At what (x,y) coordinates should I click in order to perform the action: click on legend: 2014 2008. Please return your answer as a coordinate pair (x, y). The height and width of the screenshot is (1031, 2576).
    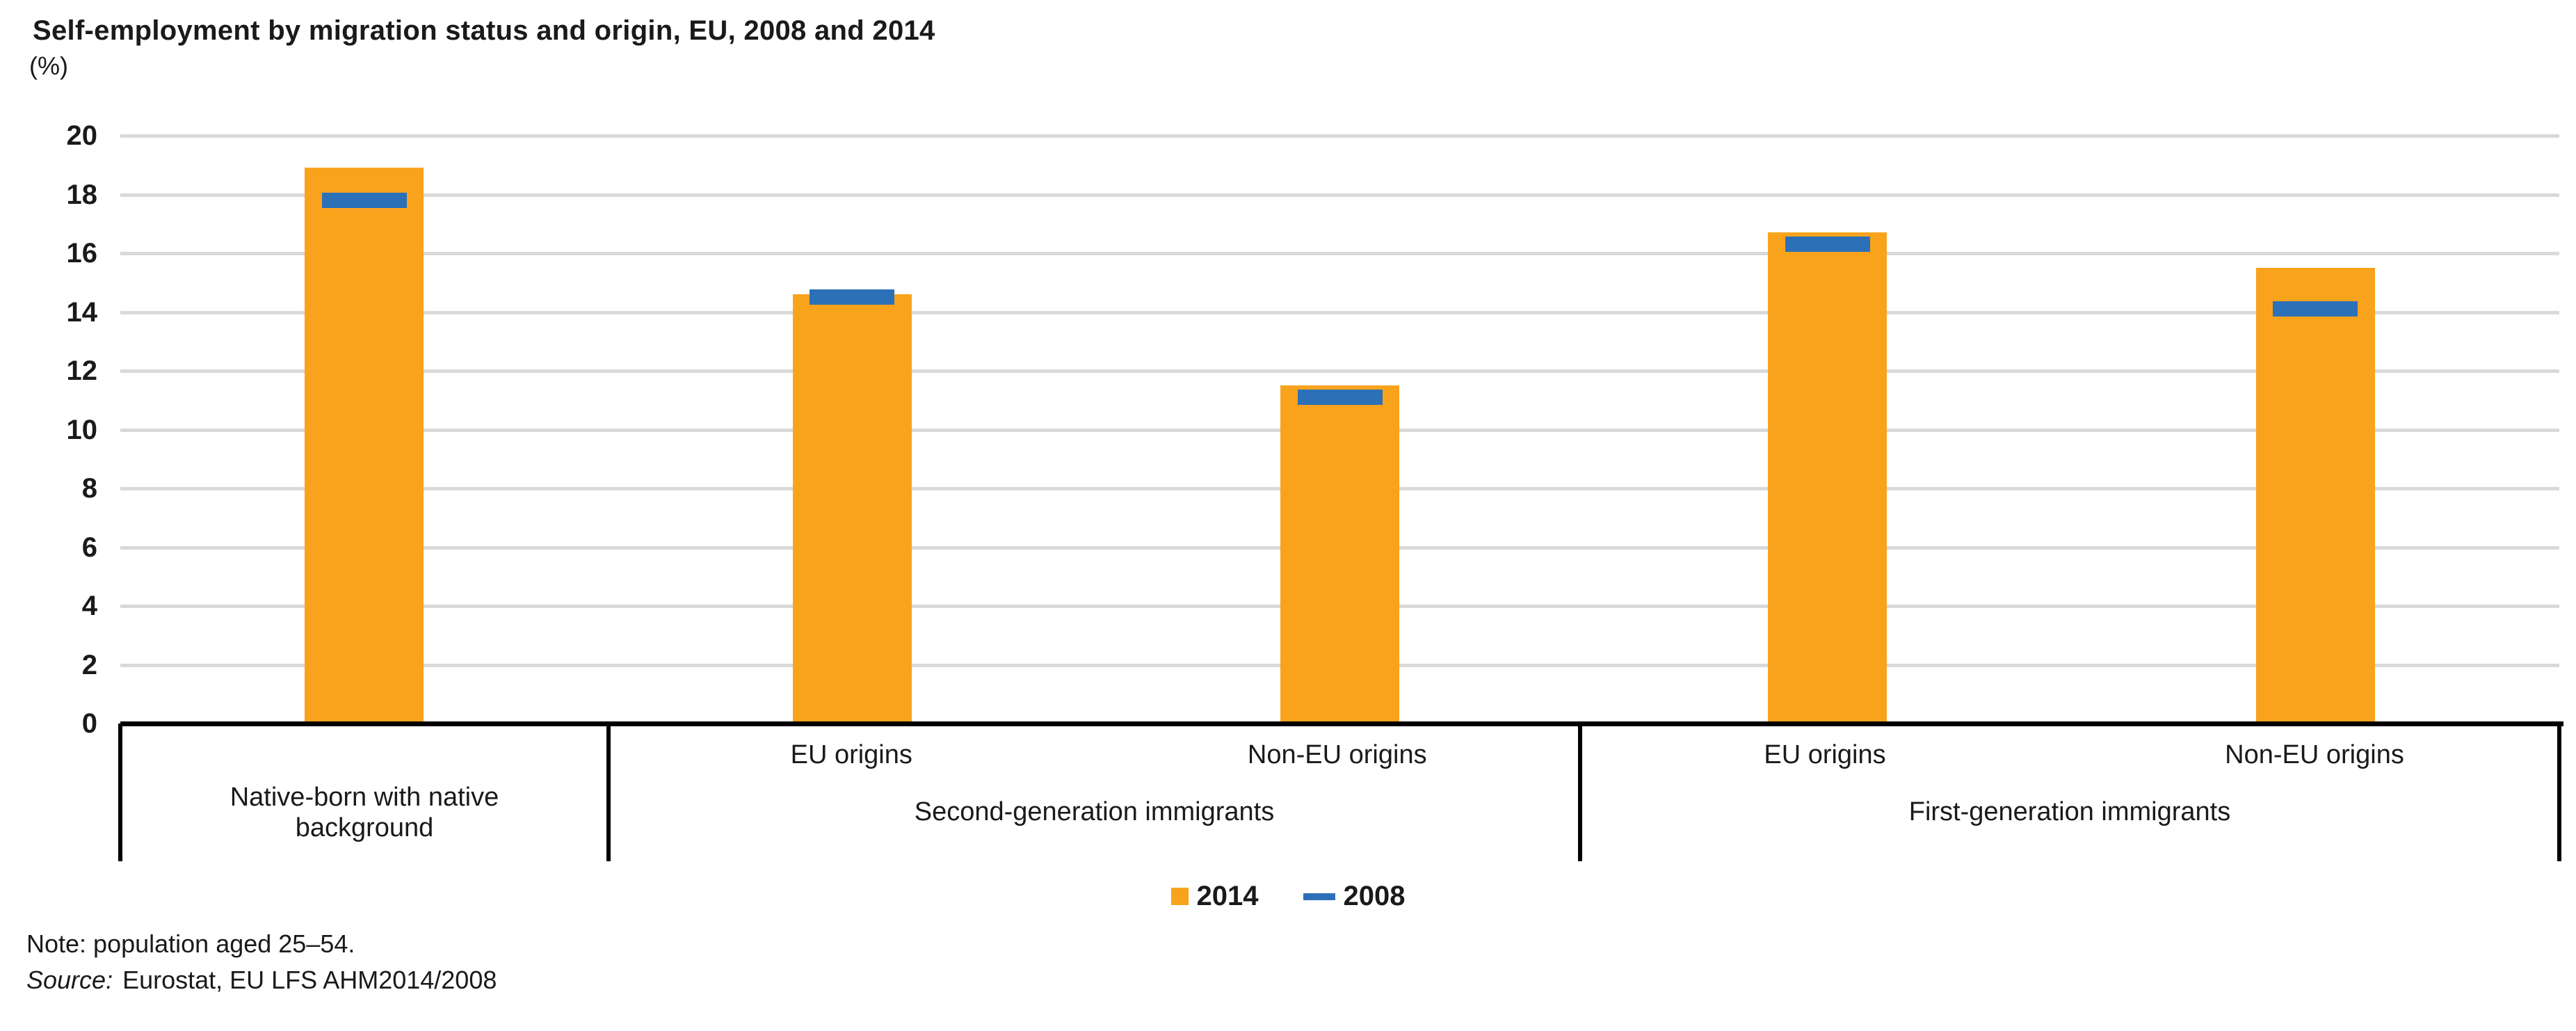
    Looking at the image, I should click on (1288, 896).